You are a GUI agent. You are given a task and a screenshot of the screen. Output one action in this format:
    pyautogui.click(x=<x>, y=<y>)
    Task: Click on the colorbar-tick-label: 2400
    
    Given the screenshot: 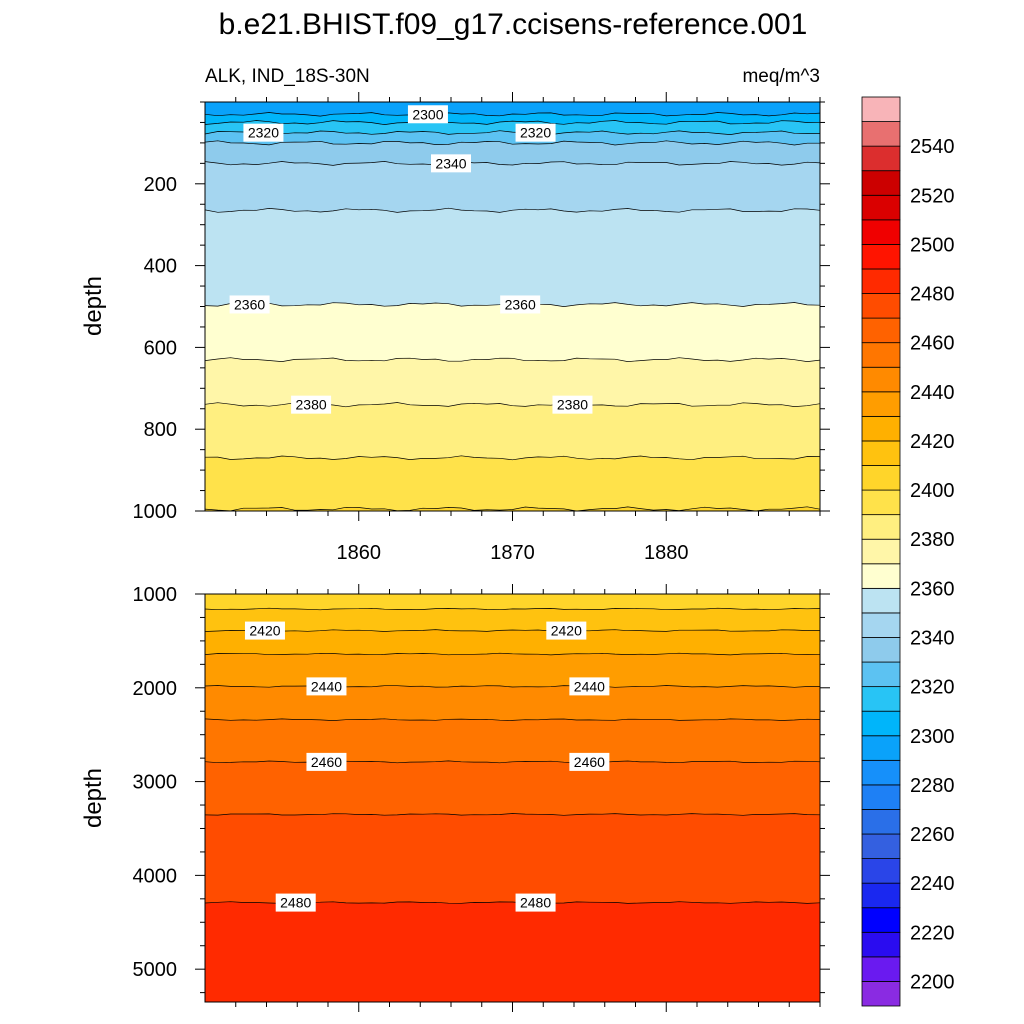 What is the action you would take?
    pyautogui.click(x=932, y=491)
    